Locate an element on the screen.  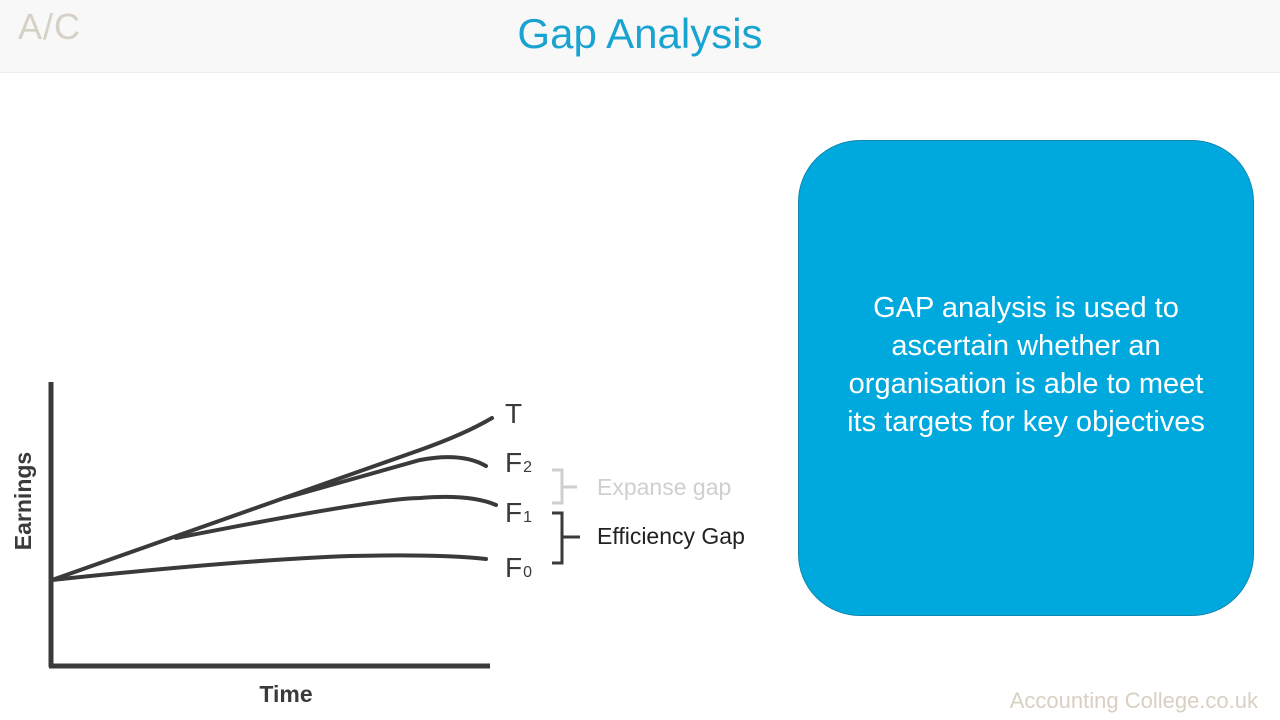
line-label-f0-subscript: 0 is located at coordinates (527, 572).